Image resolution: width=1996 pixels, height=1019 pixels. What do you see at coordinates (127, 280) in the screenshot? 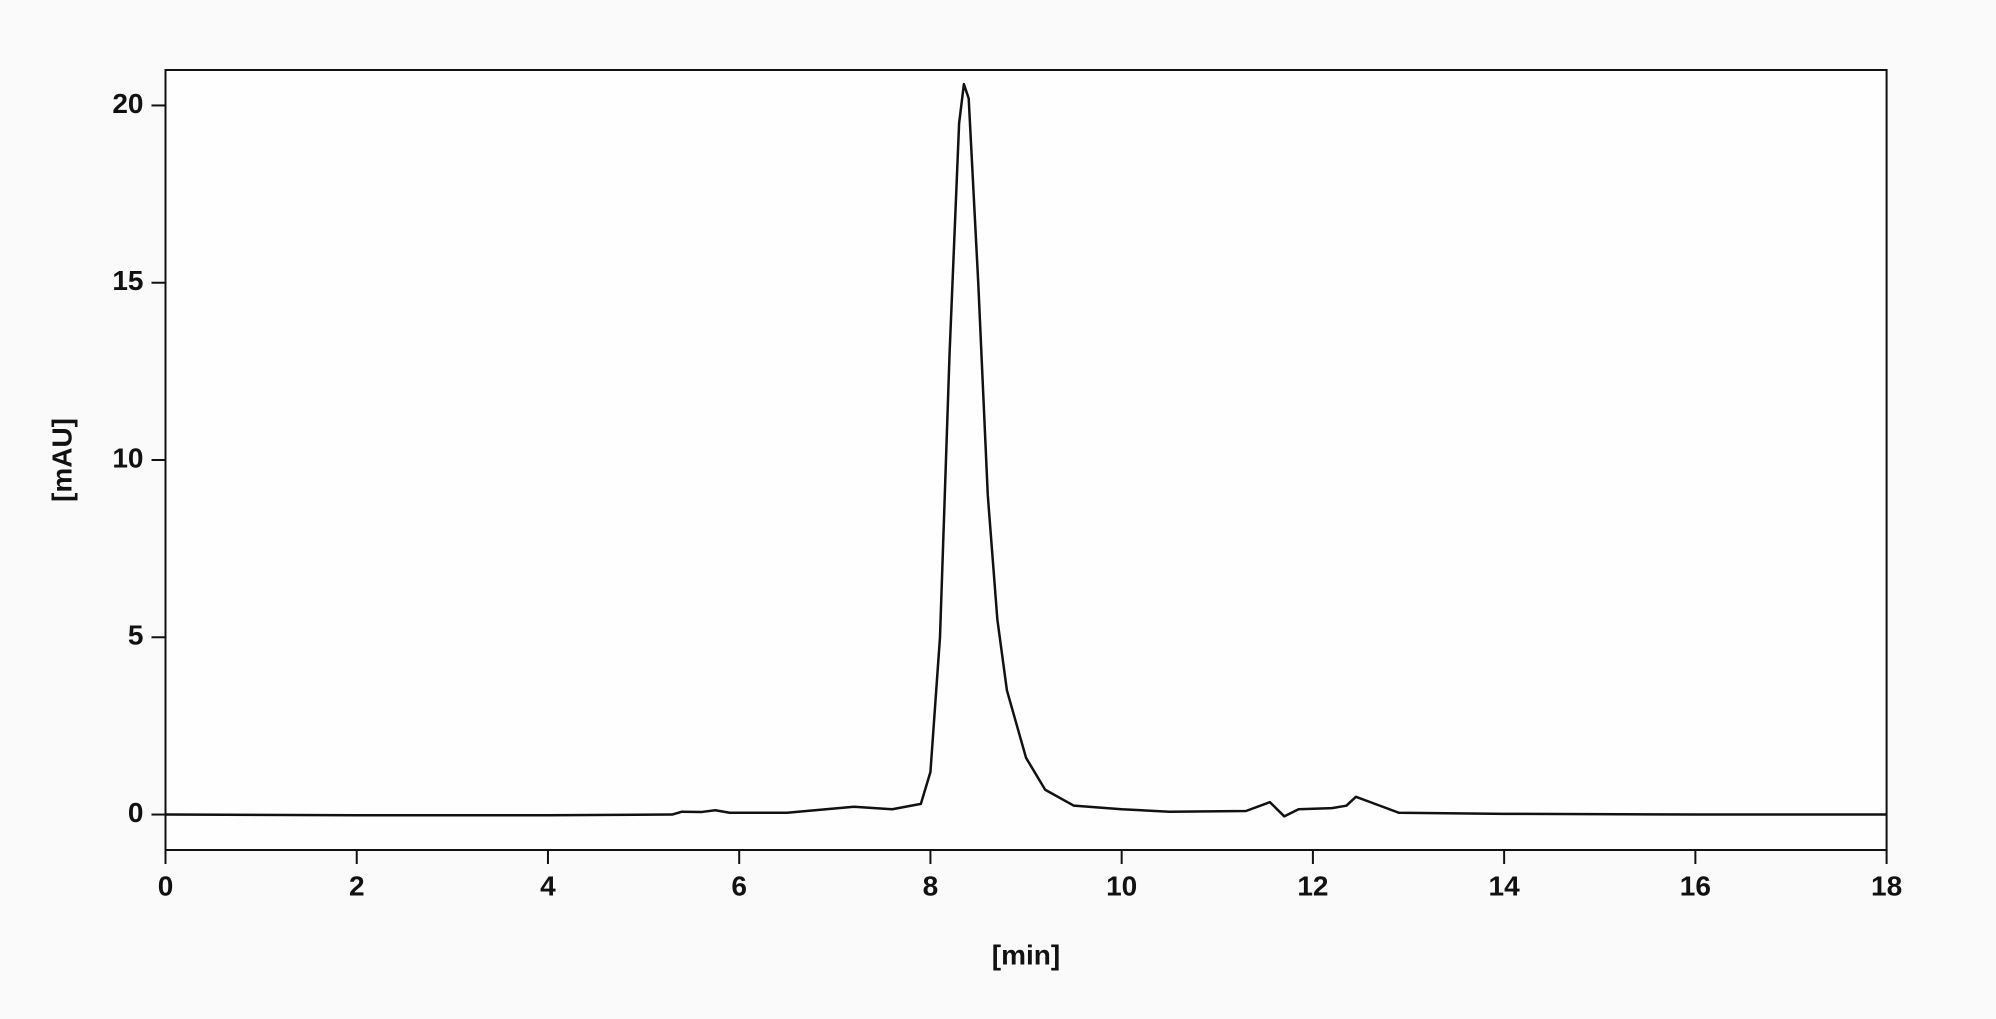
I see `y-tick-label: 15` at bounding box center [127, 280].